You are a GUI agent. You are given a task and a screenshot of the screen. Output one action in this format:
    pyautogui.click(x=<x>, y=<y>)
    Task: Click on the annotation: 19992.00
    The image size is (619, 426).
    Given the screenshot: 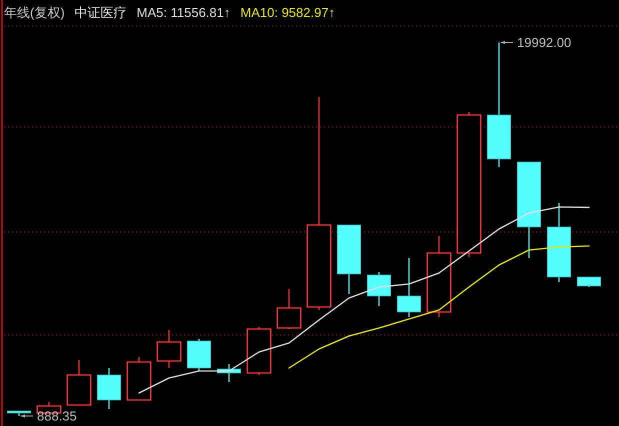 What is the action you would take?
    pyautogui.click(x=544, y=42)
    